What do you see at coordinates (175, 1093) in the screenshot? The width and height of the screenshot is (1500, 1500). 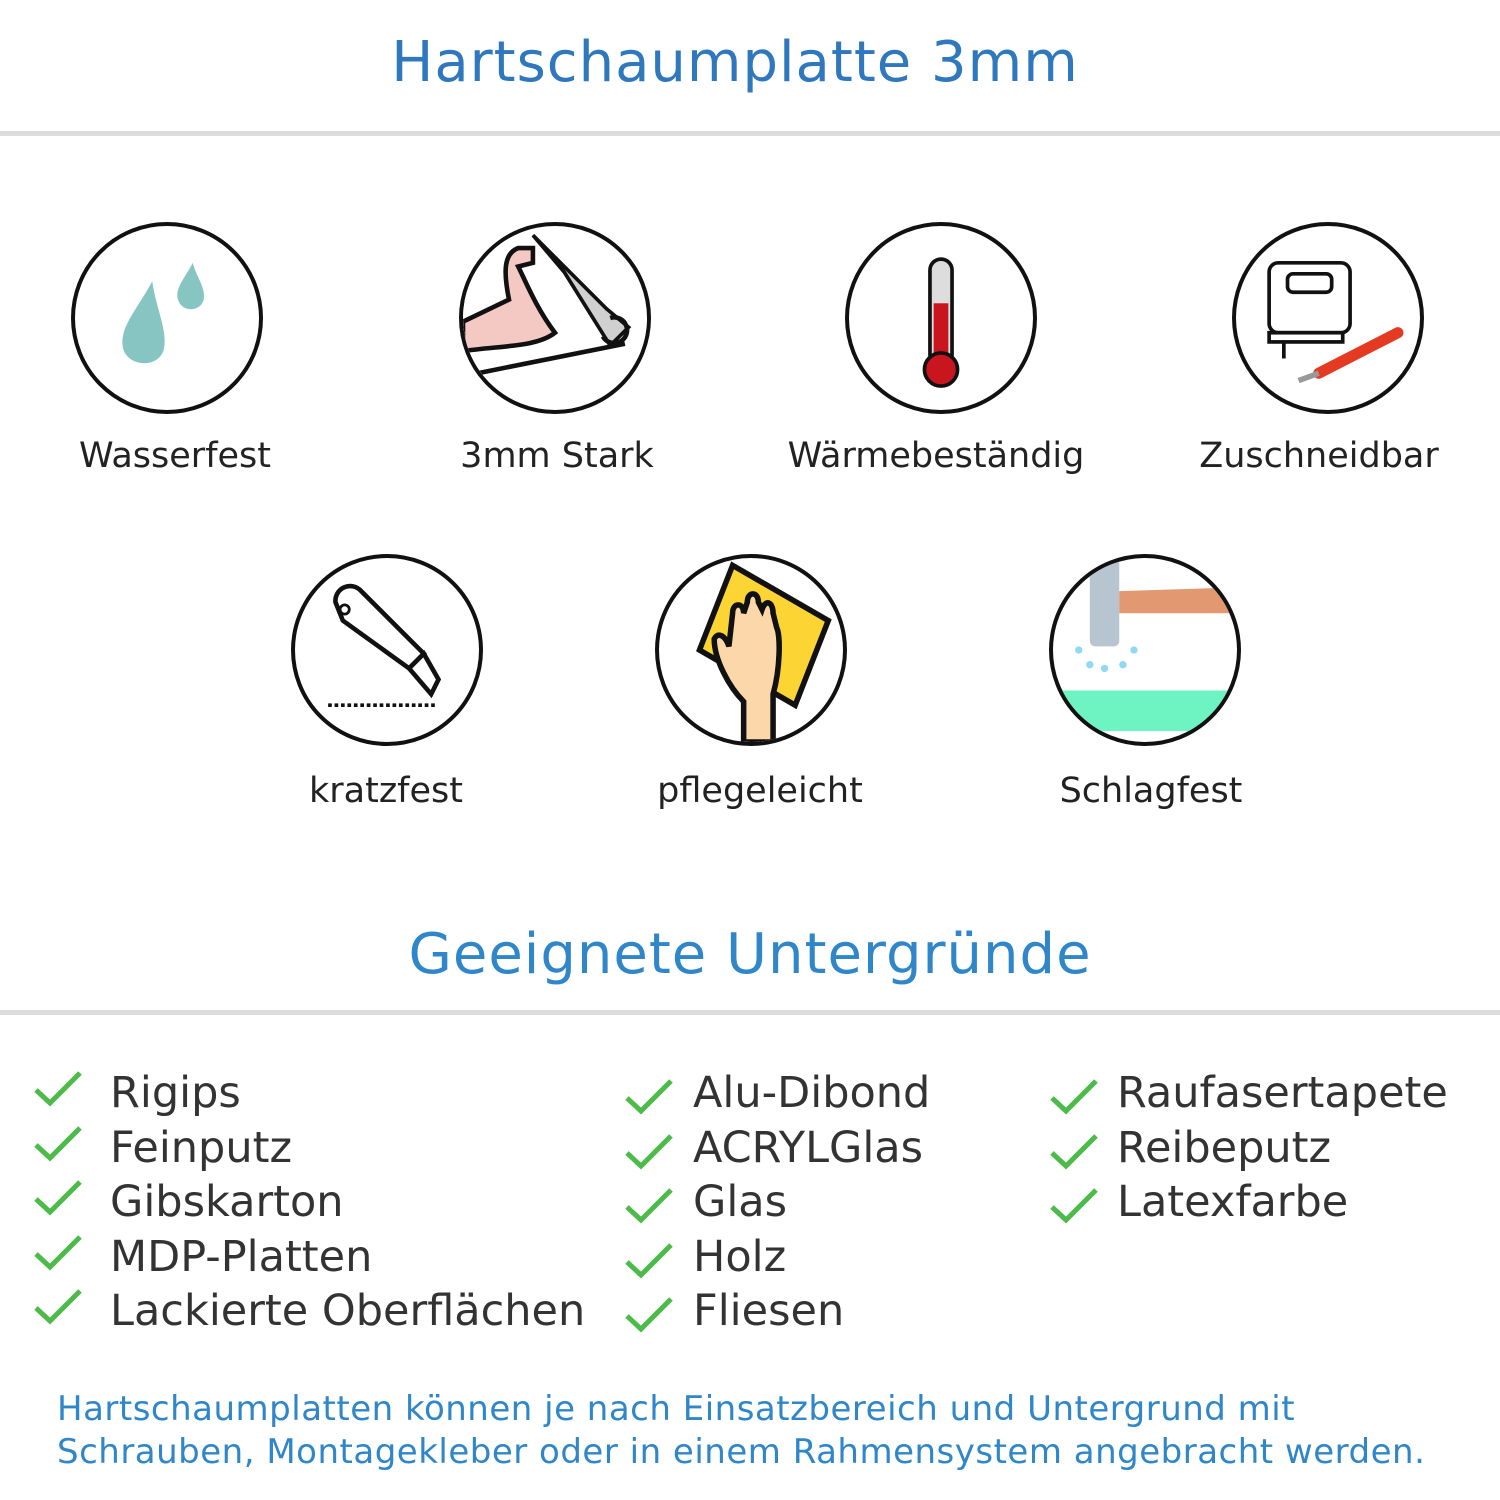 I see `surface-item: Rigips` at bounding box center [175, 1093].